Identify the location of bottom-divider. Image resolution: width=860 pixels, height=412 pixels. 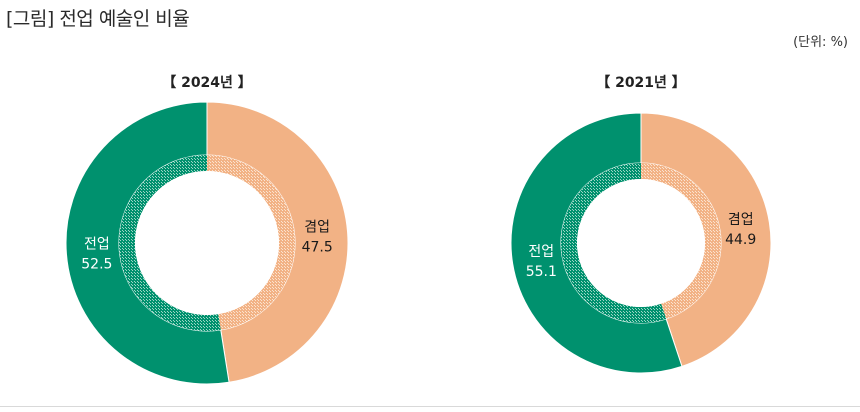
(430, 406).